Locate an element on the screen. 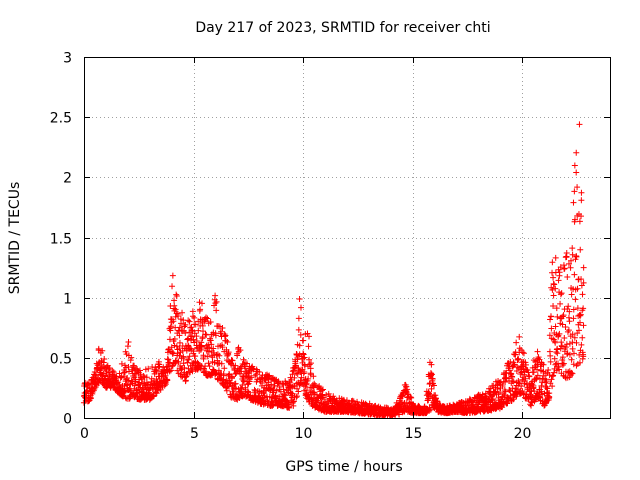 Image resolution: width=640 pixels, height=480 pixels. y-axis-label: SRMTID / TECUs is located at coordinates (15, 238).